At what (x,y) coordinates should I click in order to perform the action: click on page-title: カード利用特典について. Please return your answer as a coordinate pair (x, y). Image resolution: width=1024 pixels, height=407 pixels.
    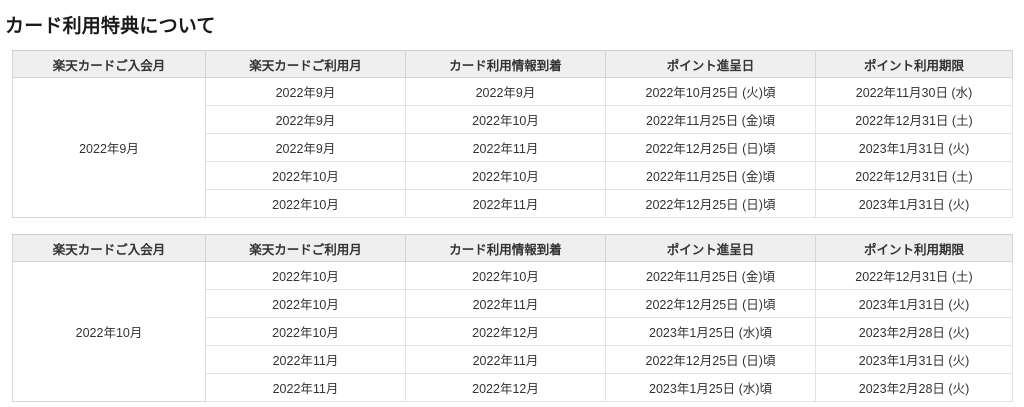
    Looking at the image, I should click on (110, 26).